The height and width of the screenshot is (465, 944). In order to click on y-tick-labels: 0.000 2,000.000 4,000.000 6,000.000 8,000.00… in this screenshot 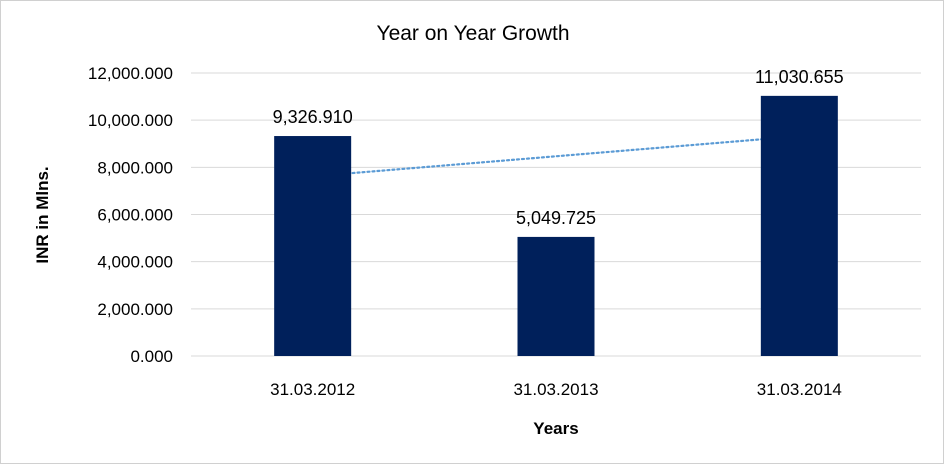, I will do `click(130, 215)`.